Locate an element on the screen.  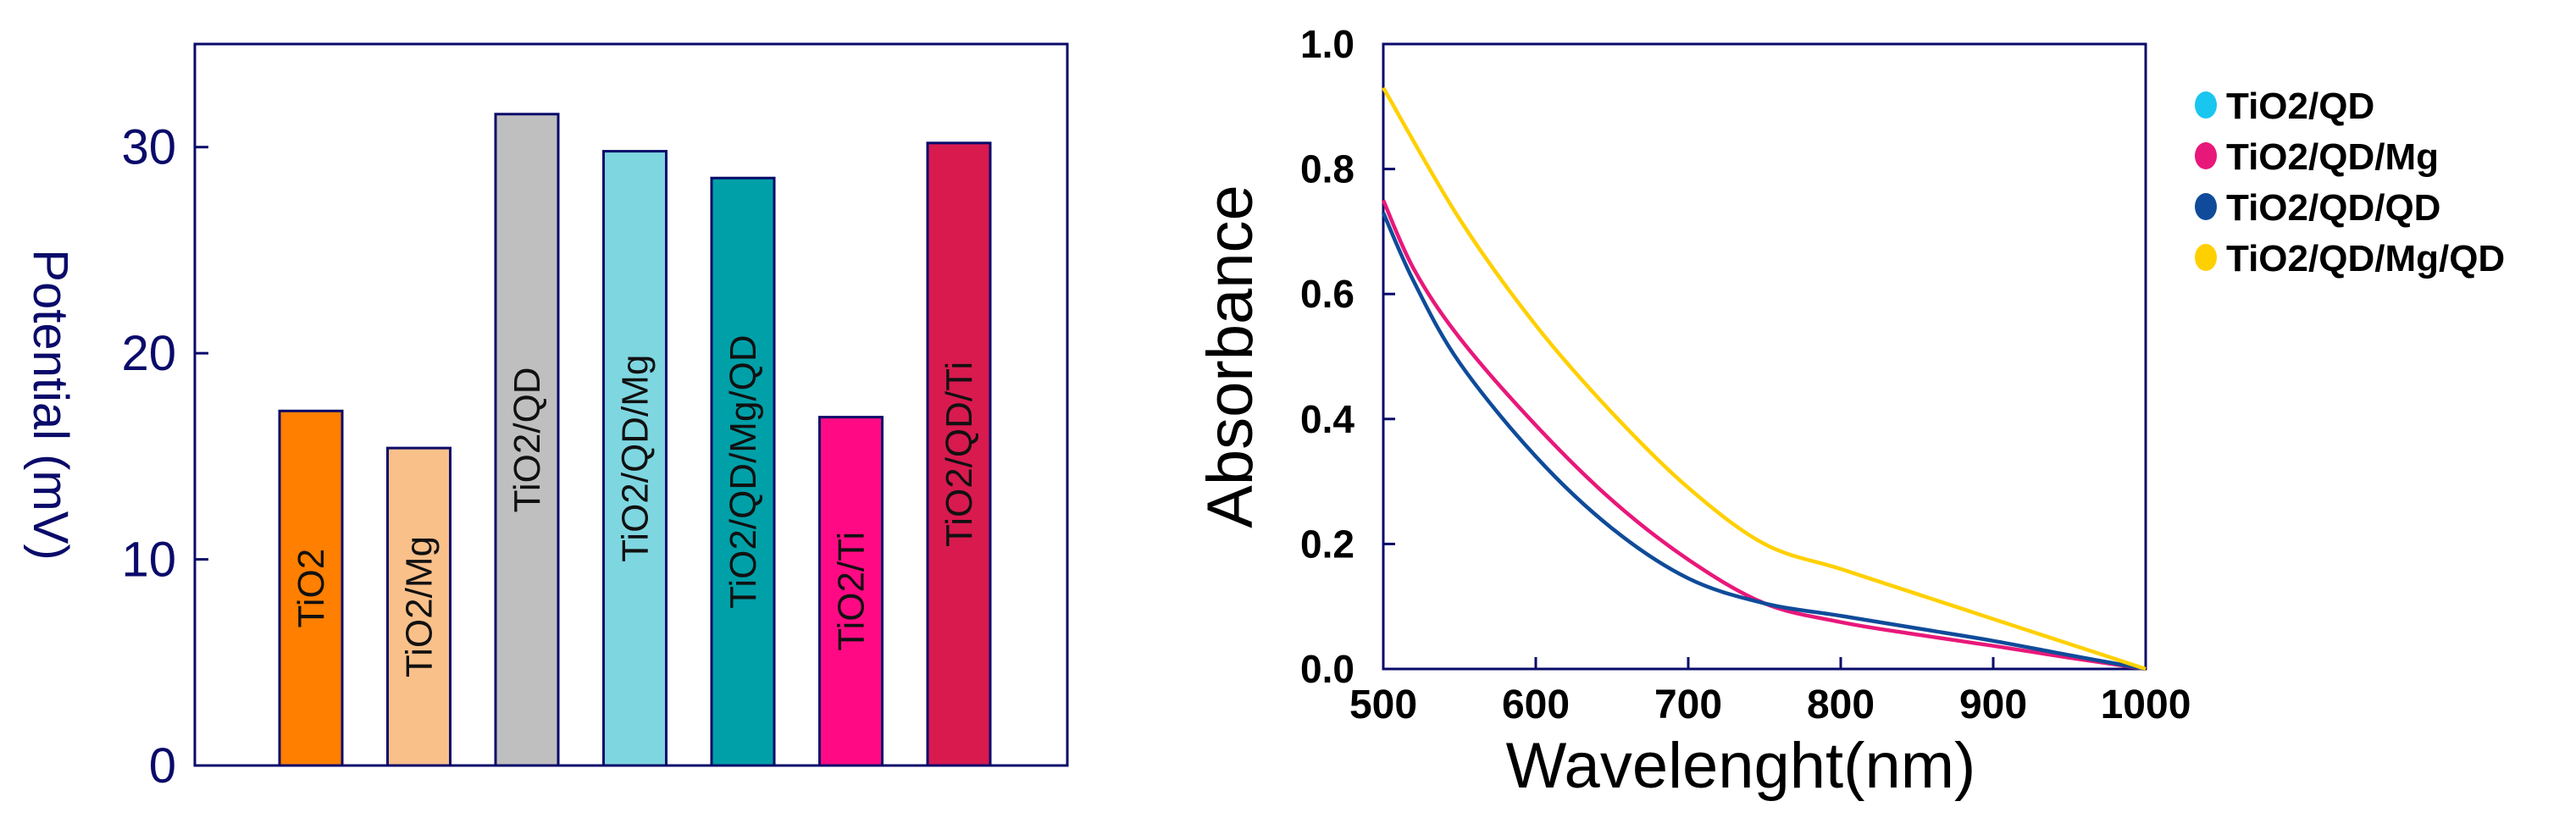
legend-label: TiO2/QD/Mg is located at coordinates (2332, 157).